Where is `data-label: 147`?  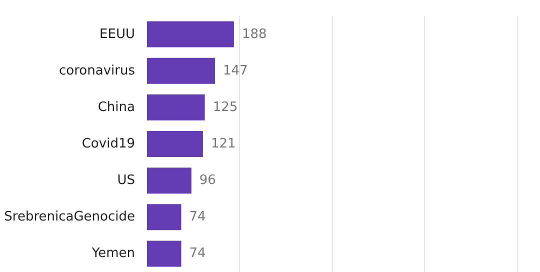
data-label: 147 is located at coordinates (235, 70).